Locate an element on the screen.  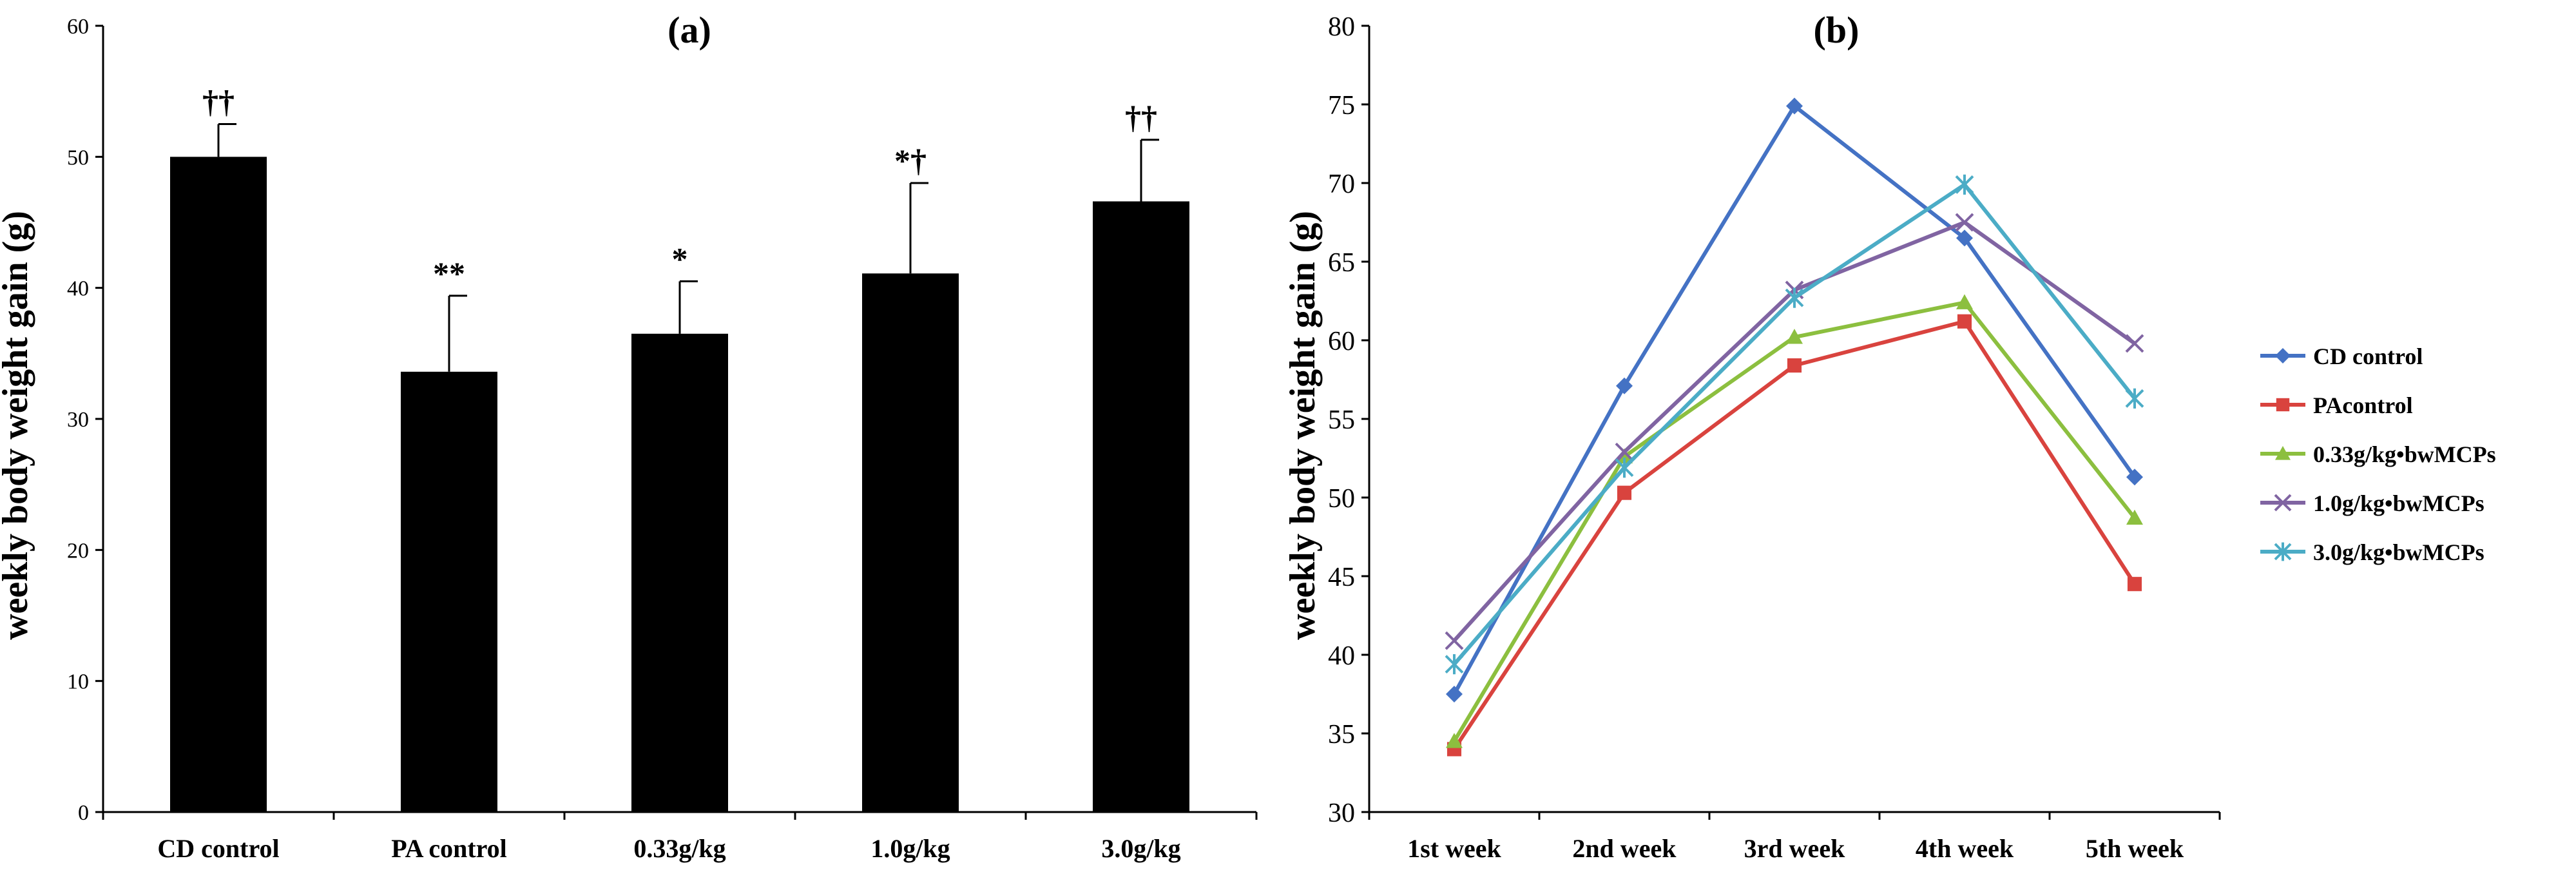
y-tick-label: 65 is located at coordinates (1342, 263).